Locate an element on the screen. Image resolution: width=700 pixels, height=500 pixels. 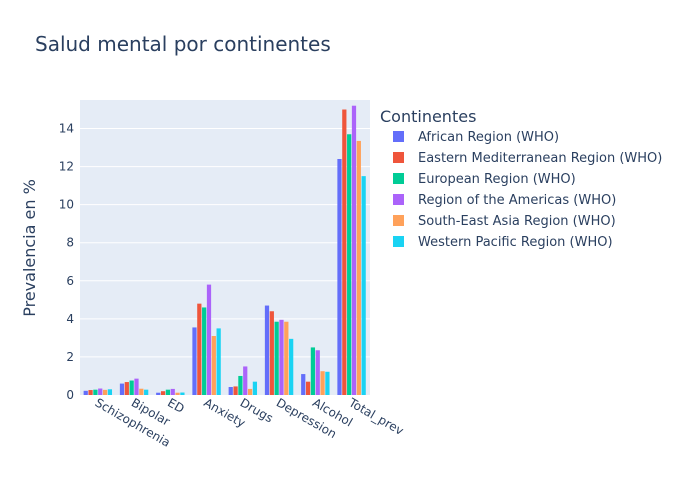
y-tick-label: 14 is located at coordinates (66, 129).